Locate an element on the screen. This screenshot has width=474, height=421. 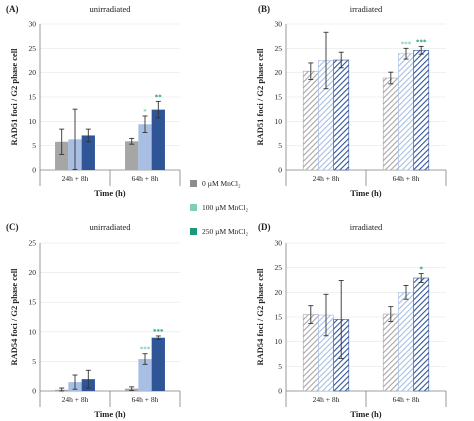
legend-label: 250 µM MnCl₂ is located at coordinates (225, 231).